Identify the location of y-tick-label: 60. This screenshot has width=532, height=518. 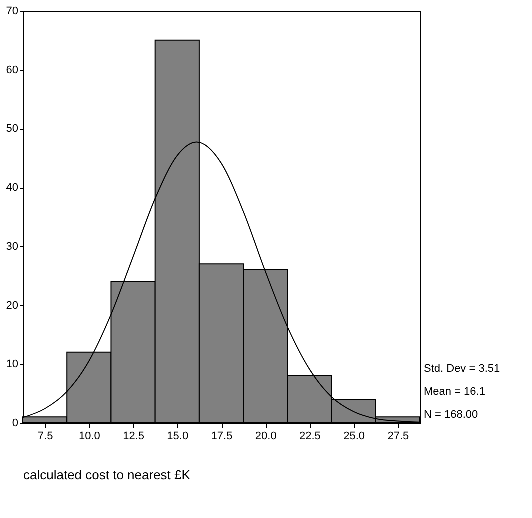
(12, 70).